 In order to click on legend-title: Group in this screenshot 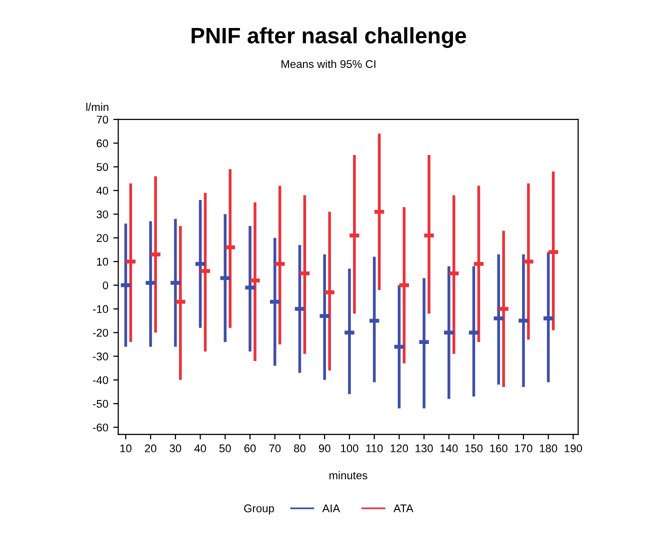, I will do `click(259, 509)`.